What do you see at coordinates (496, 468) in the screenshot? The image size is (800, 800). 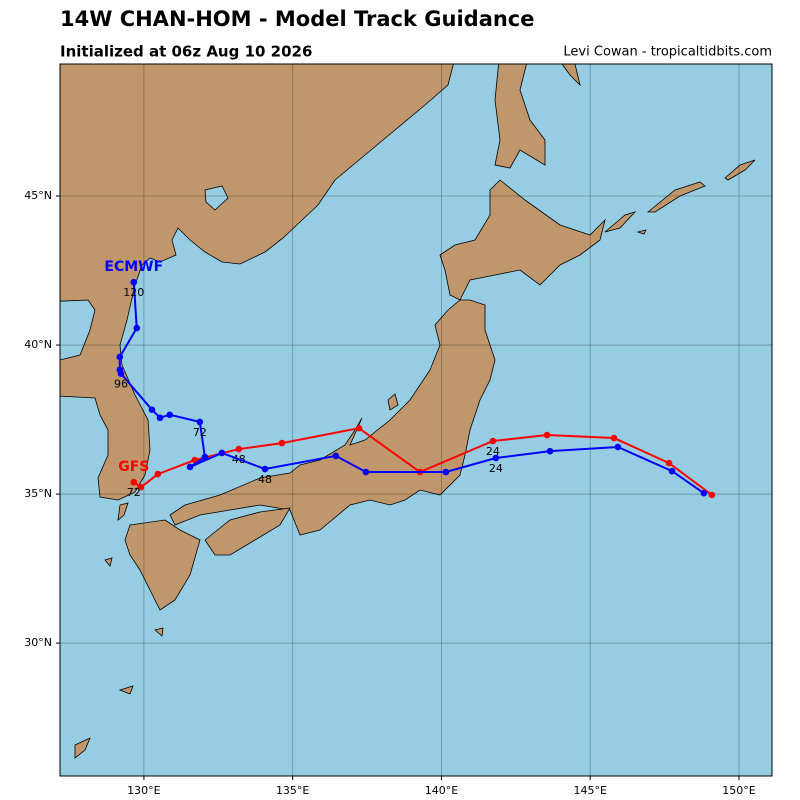 I see `hour-label: 24` at bounding box center [496, 468].